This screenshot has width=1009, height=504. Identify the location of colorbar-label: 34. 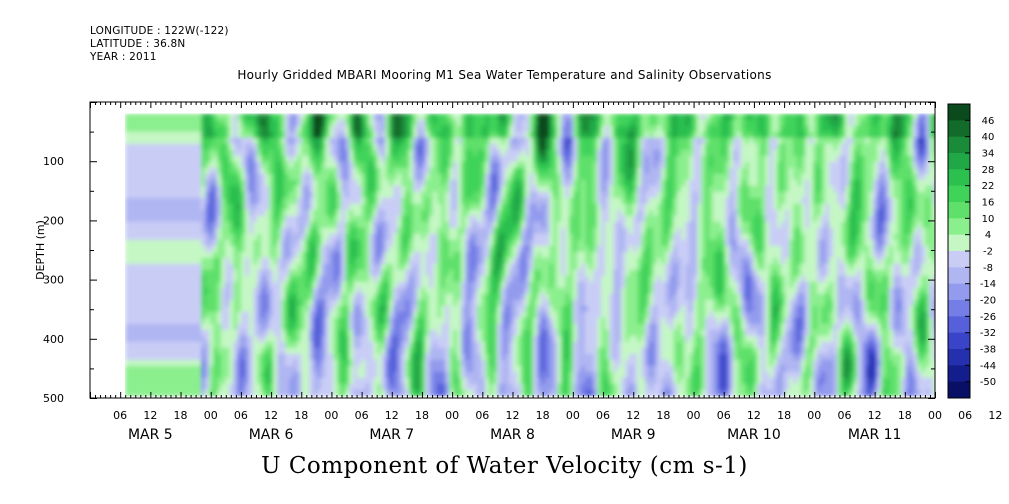
(988, 154).